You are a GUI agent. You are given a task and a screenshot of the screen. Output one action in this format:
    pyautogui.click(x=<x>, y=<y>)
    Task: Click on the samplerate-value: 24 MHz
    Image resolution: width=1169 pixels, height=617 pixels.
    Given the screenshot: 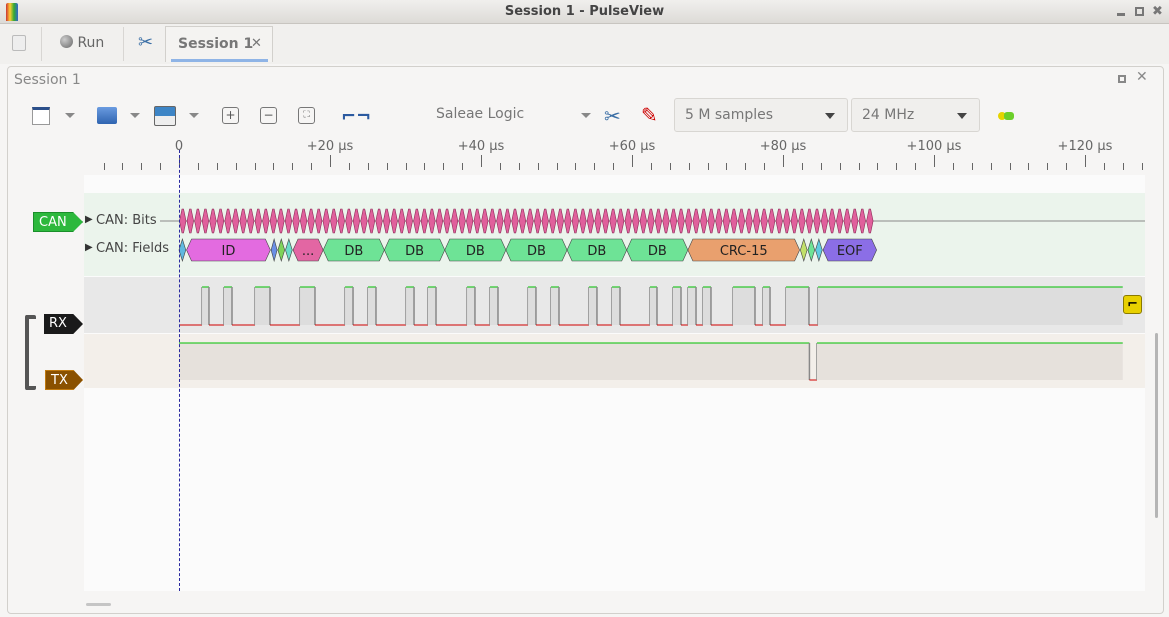 What is the action you would take?
    pyautogui.click(x=888, y=115)
    